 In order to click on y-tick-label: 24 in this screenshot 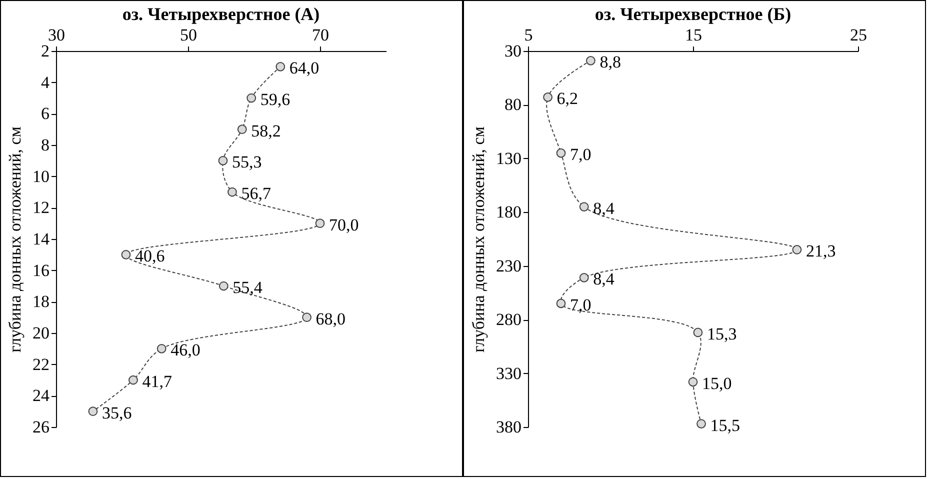, I will do `click(41, 396)`.